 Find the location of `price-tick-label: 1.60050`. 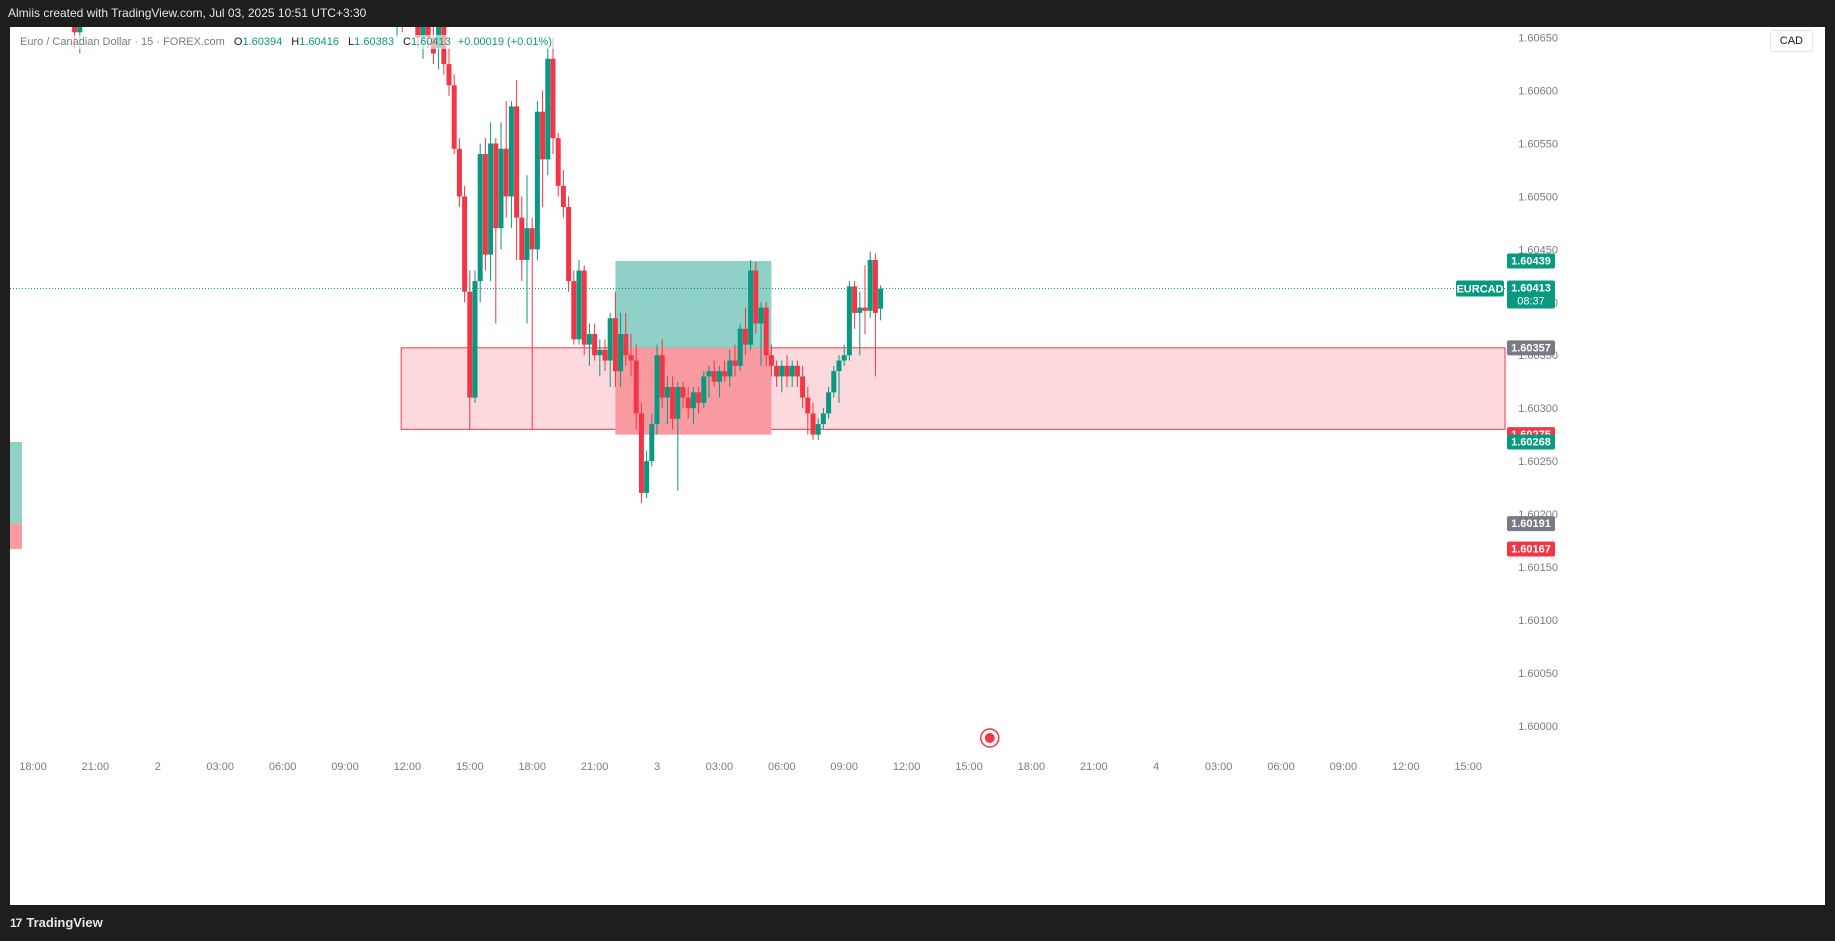

price-tick-label: 1.60050 is located at coordinates (1538, 674).